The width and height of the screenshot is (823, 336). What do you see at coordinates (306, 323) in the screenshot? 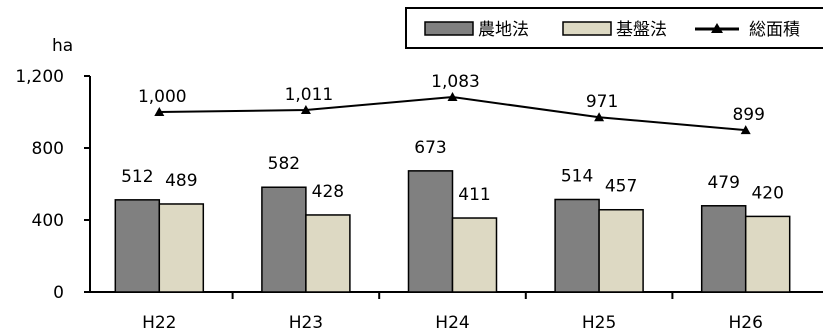
I see `x-tick-label: H23` at bounding box center [306, 323].